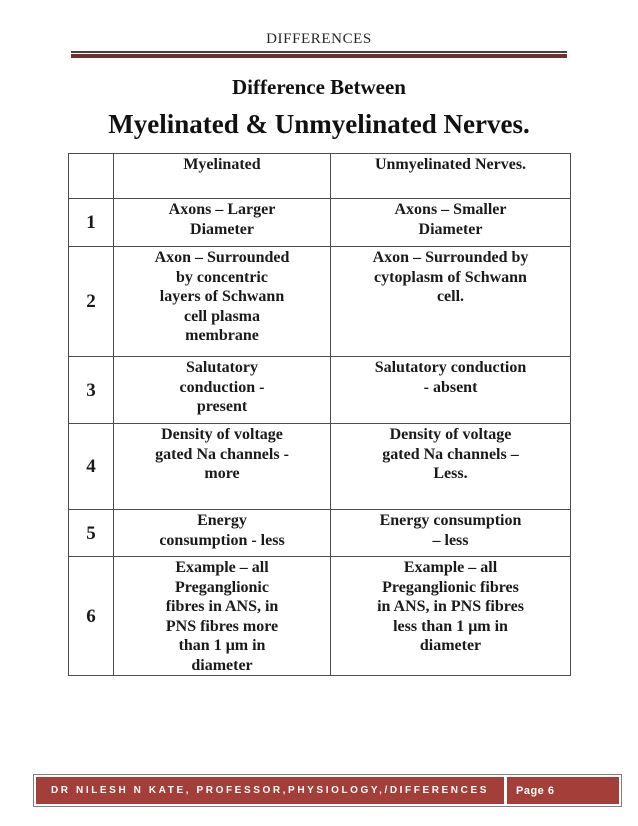  I want to click on row-number: 6, so click(91, 616).